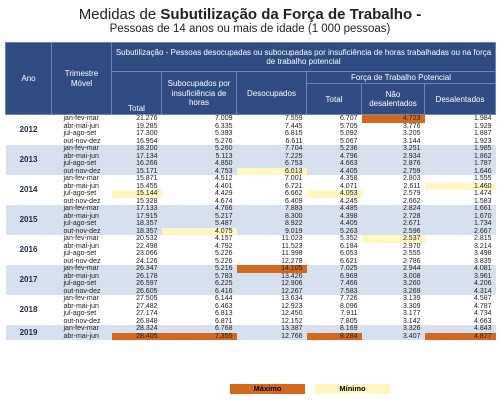 This screenshot has height=415, width=500. Describe the element at coordinates (271, 269) in the screenshot. I see `value-cell: 14.105` at that location.